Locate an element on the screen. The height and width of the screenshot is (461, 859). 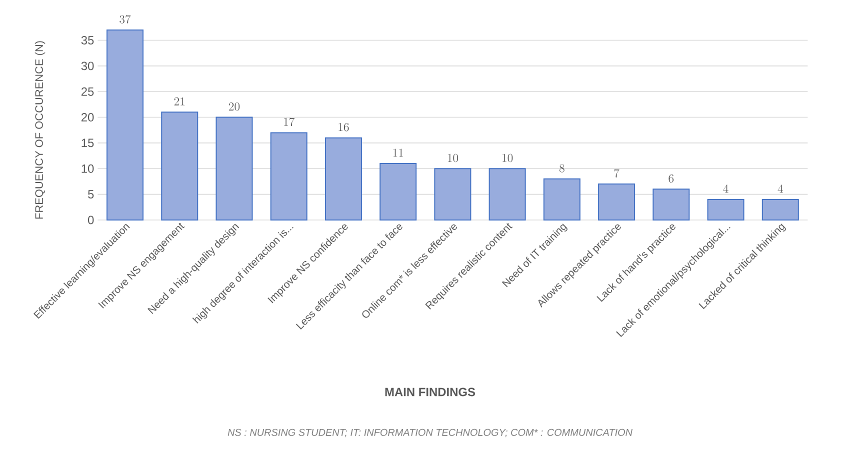
data-label: 20 is located at coordinates (234, 106).